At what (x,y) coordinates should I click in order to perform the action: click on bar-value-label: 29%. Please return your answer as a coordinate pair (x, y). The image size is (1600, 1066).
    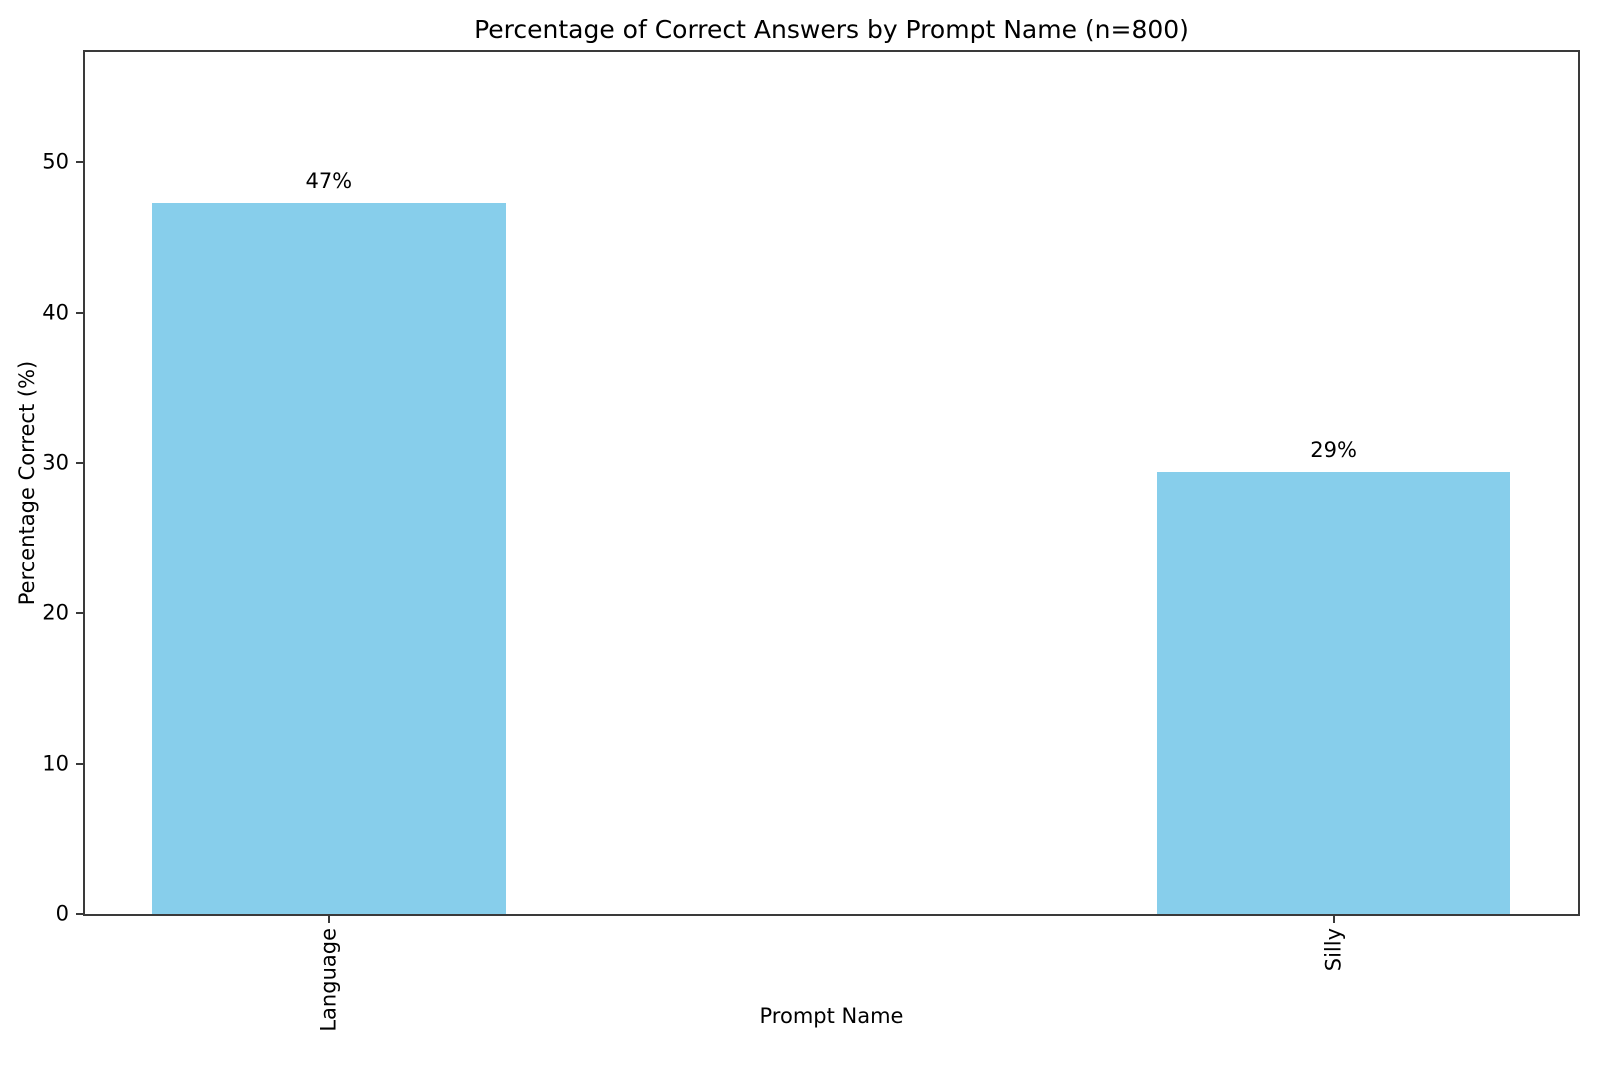
    Looking at the image, I should click on (1333, 450).